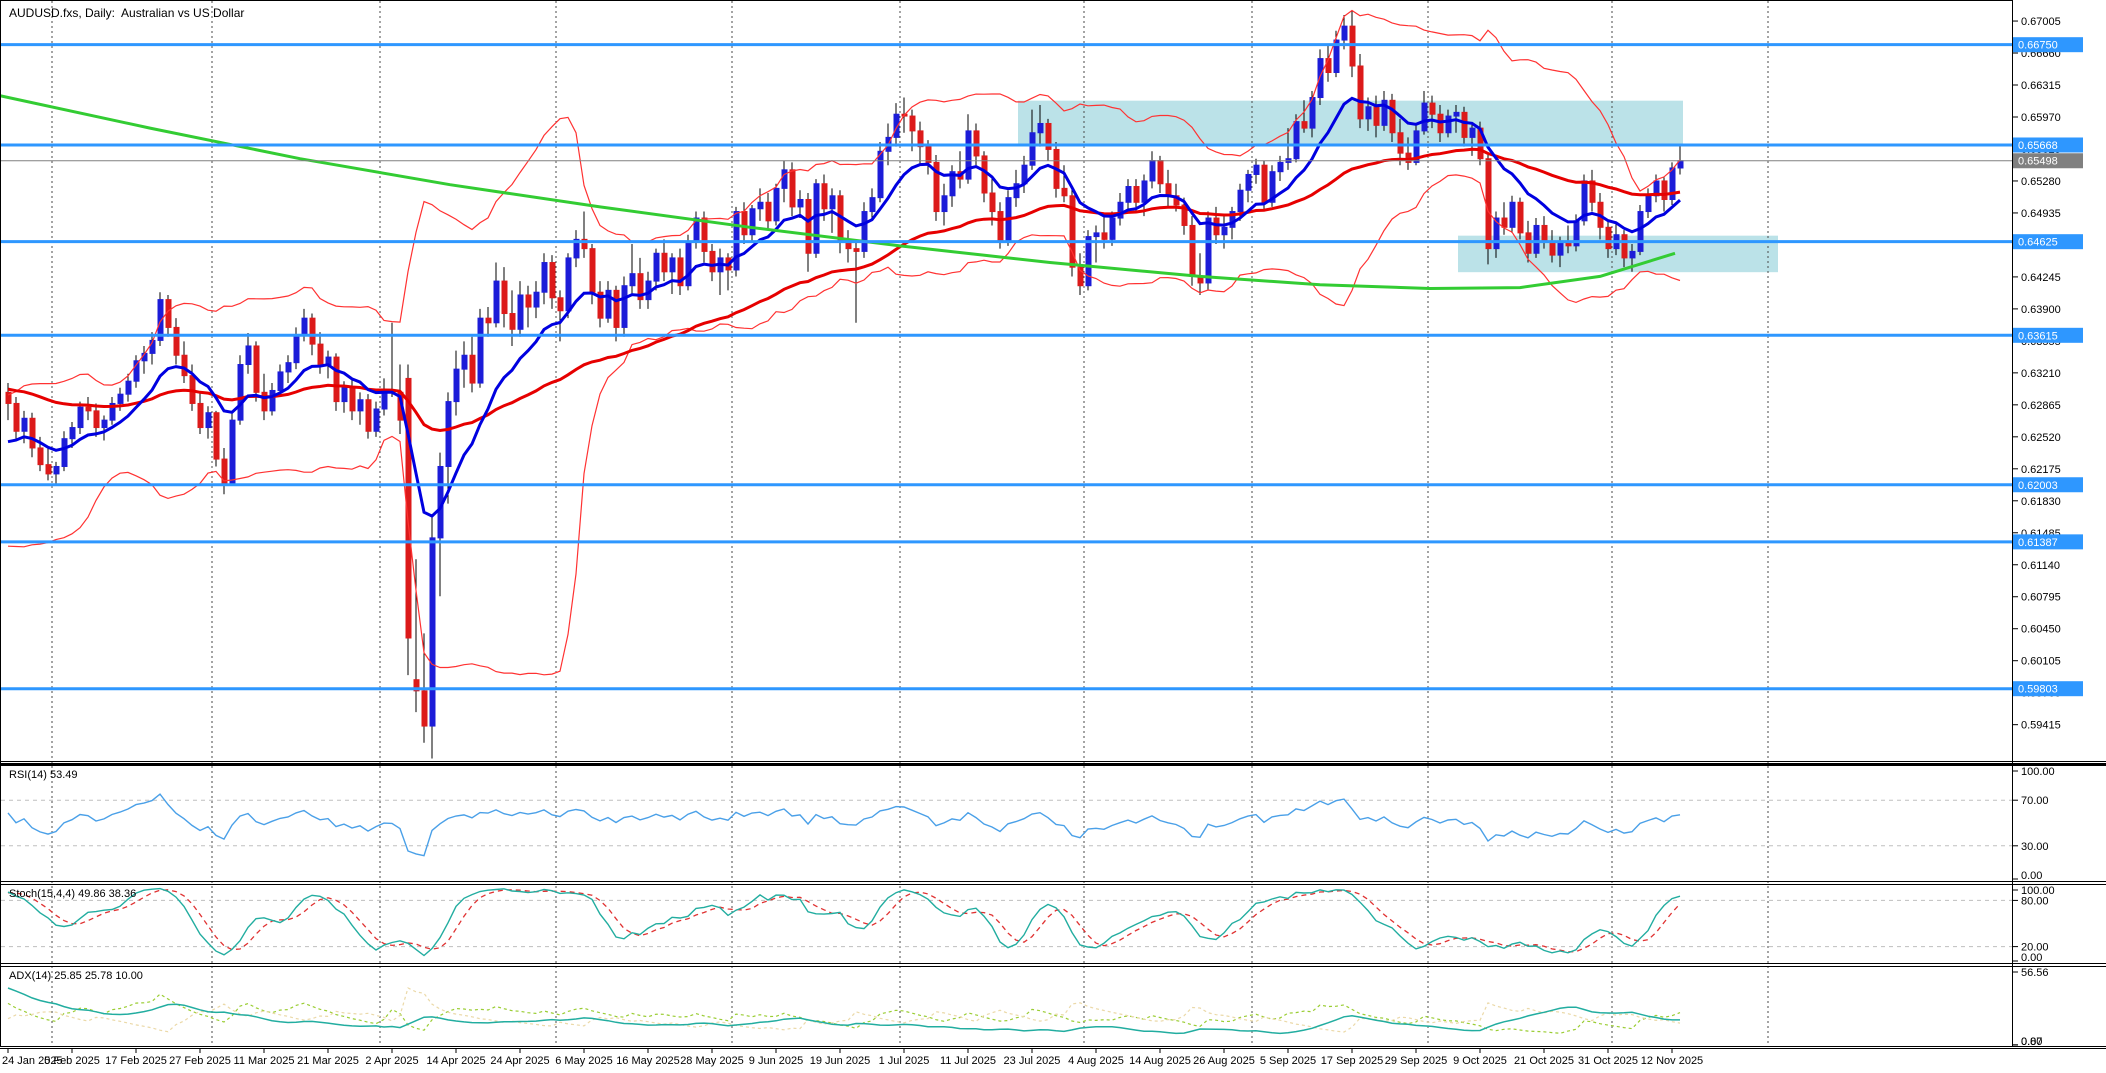 This screenshot has width=2106, height=1073. What do you see at coordinates (2031, 876) in the screenshot?
I see `indicator-axis-label: 0.00` at bounding box center [2031, 876].